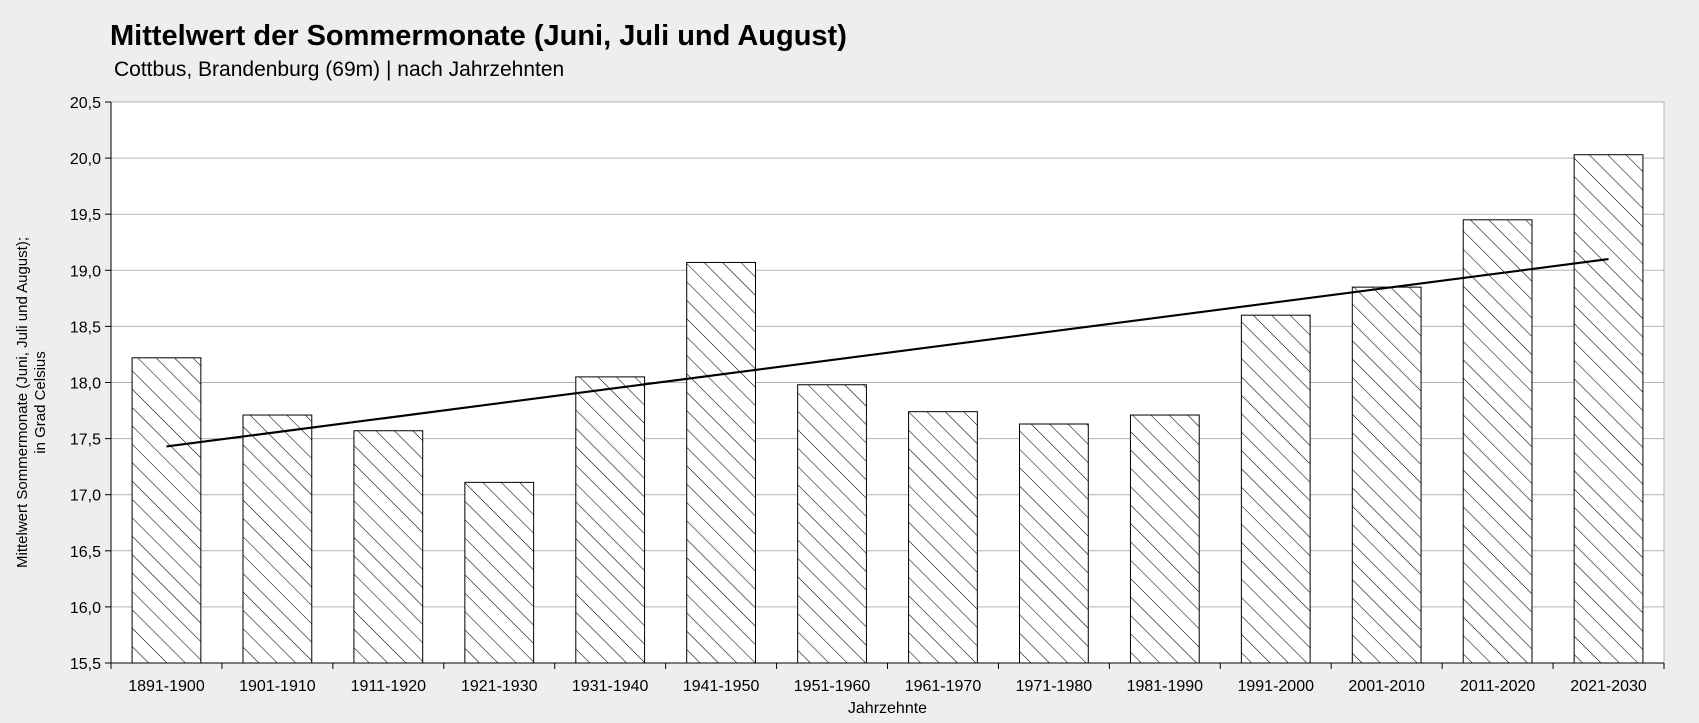 The height and width of the screenshot is (723, 1699). What do you see at coordinates (85, 271) in the screenshot?
I see `y-tick-label: 19,0` at bounding box center [85, 271].